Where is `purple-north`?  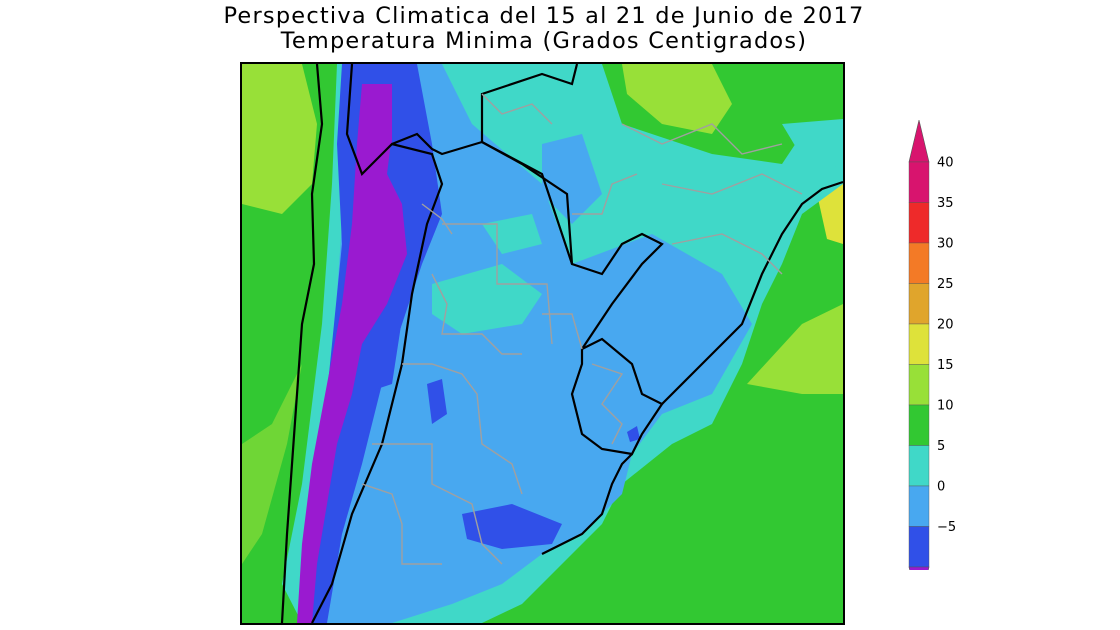 purple-north is located at coordinates (377, 116).